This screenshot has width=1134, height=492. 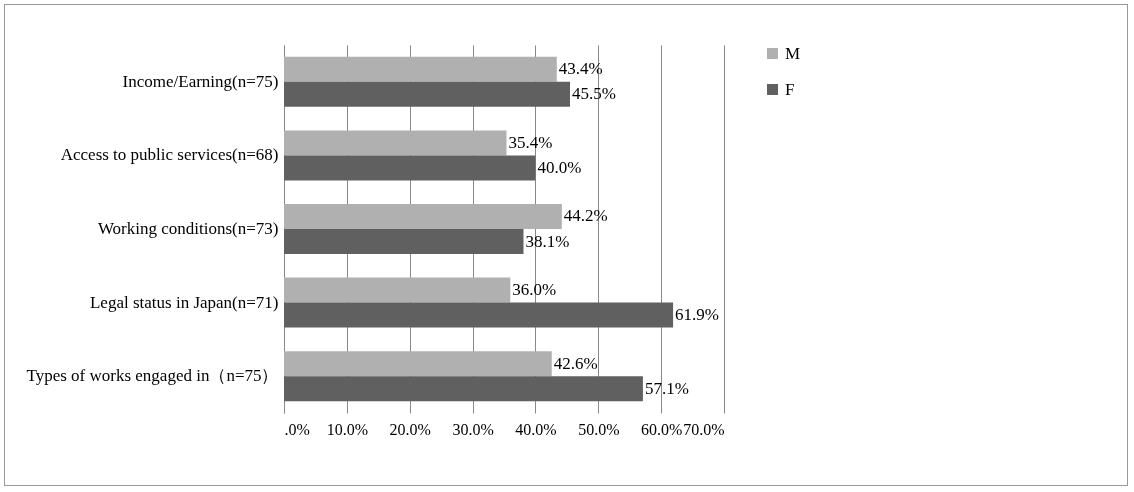 What do you see at coordinates (585, 216) in the screenshot?
I see `data-label: 44.2%` at bounding box center [585, 216].